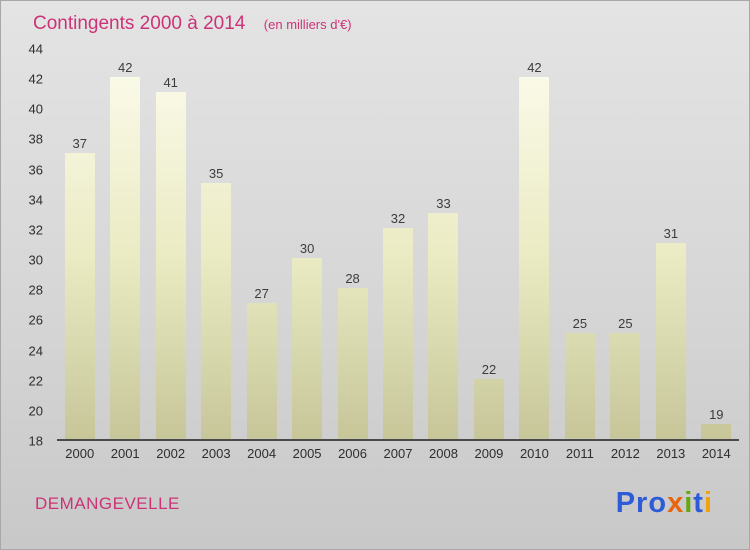 Image resolution: width=750 pixels, height=550 pixels. Describe the element at coordinates (107, 503) in the screenshot. I see `footer-location-label: DEMANGEVELLE` at that location.